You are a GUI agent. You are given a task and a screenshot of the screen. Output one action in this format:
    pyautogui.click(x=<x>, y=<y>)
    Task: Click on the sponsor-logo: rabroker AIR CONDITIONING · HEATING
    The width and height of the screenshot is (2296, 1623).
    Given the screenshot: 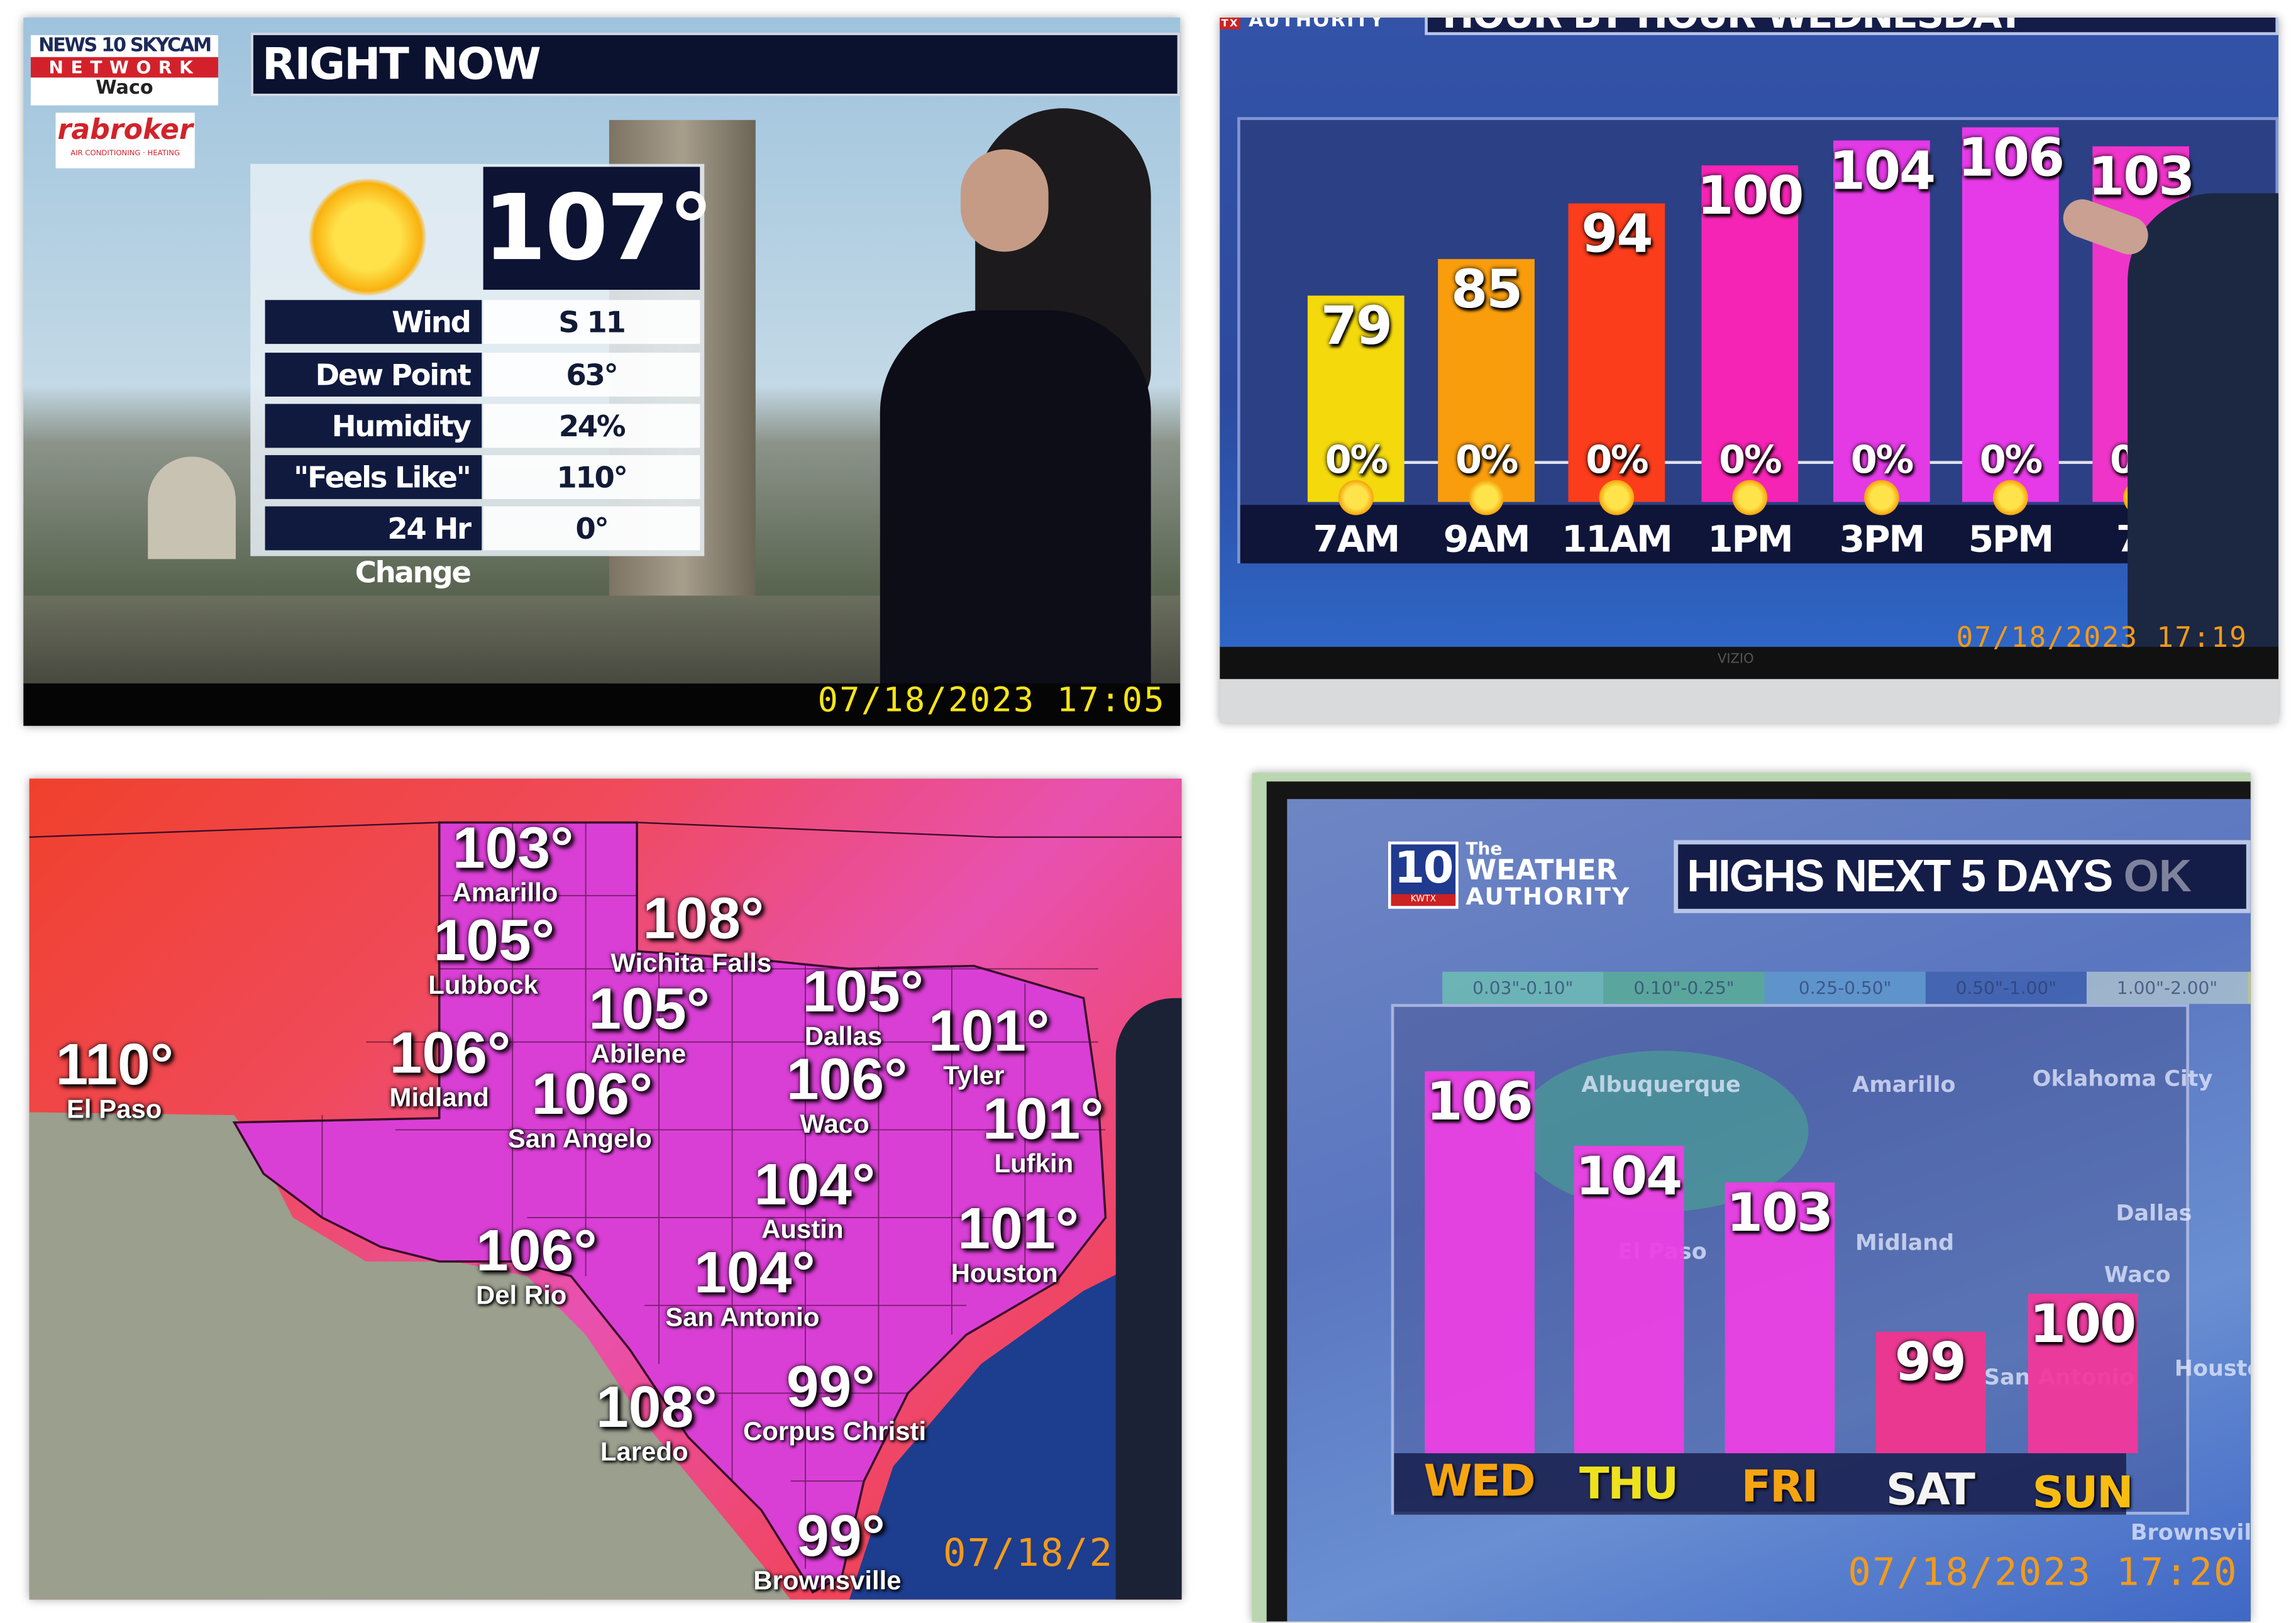 What is the action you would take?
    pyautogui.click(x=125, y=140)
    